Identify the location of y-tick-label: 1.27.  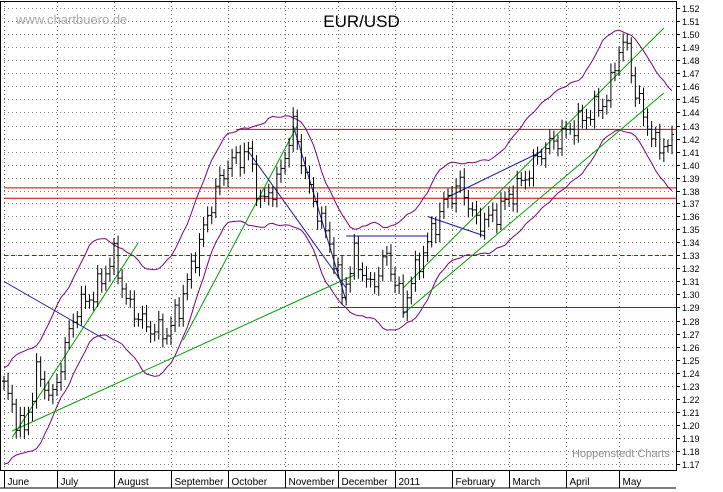
(691, 335).